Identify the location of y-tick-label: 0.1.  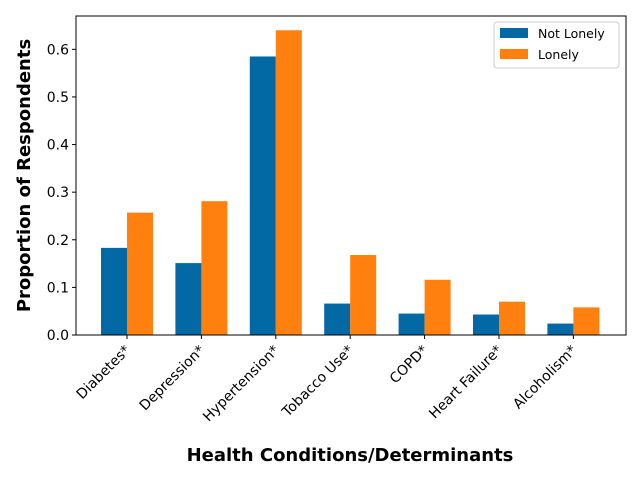
(58, 288).